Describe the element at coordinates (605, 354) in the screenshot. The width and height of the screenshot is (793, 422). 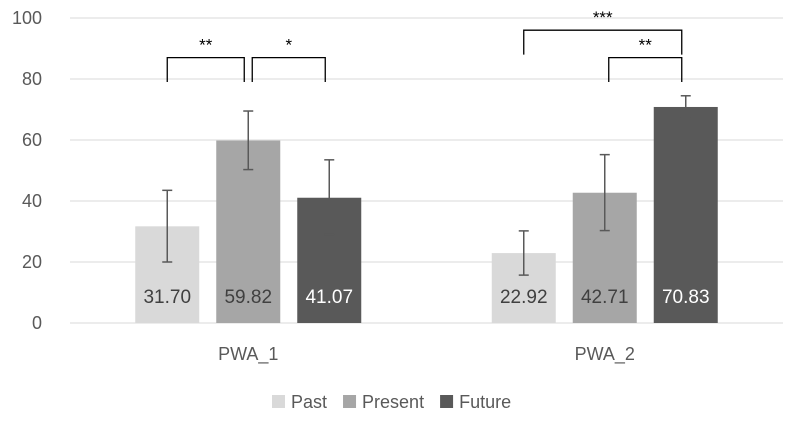
I see `x-category-label: PWA_2` at that location.